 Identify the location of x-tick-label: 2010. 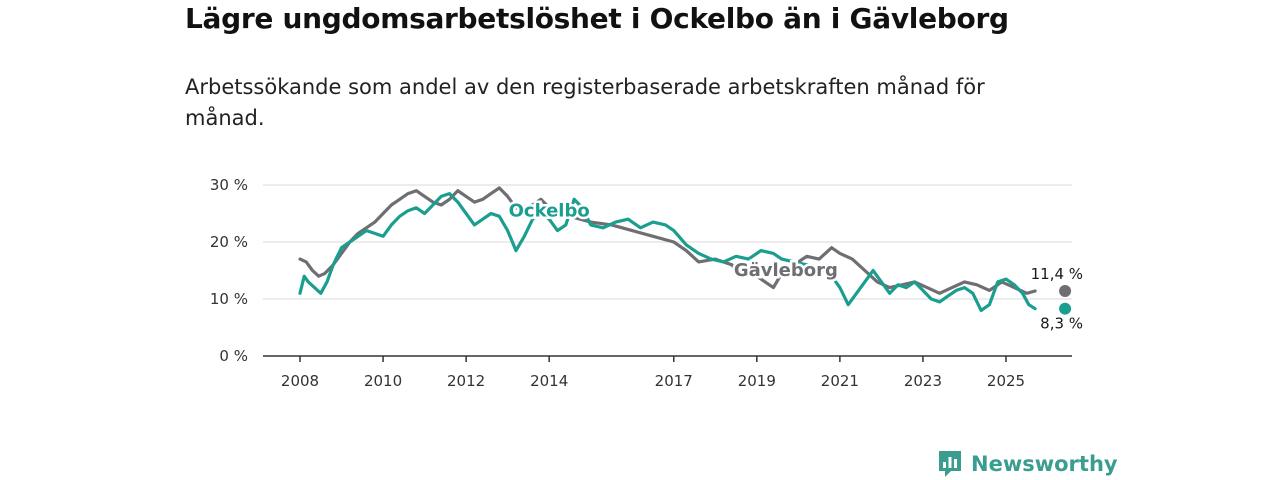
(383, 381).